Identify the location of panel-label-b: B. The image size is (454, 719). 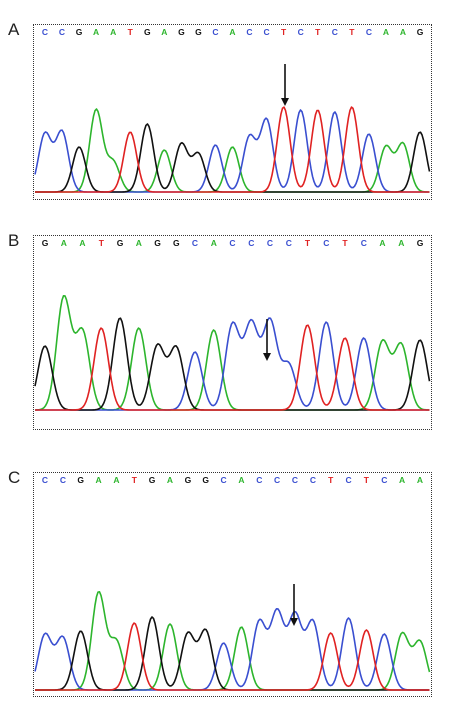
(14, 240).